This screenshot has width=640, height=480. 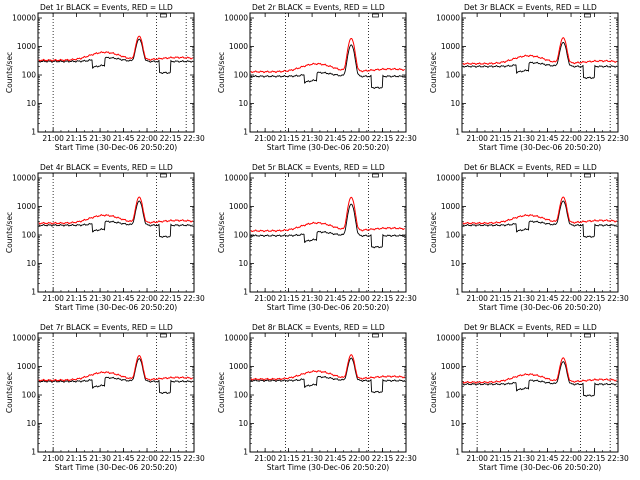 What do you see at coordinates (106, 7) in the screenshot?
I see `panel-title: Det 1r BLACK = Events, RED = LLD` at bounding box center [106, 7].